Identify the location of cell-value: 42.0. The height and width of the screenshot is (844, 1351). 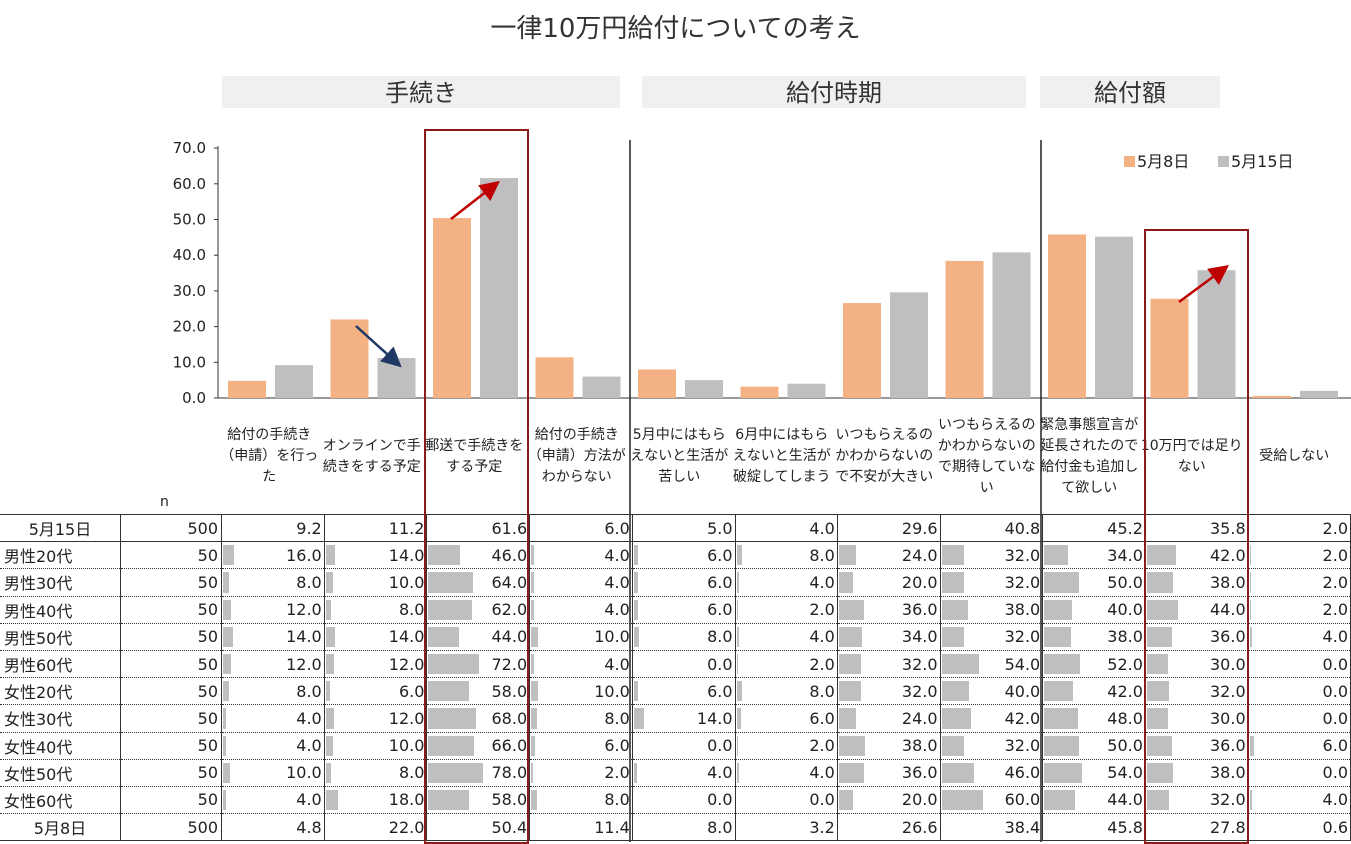
(1228, 555).